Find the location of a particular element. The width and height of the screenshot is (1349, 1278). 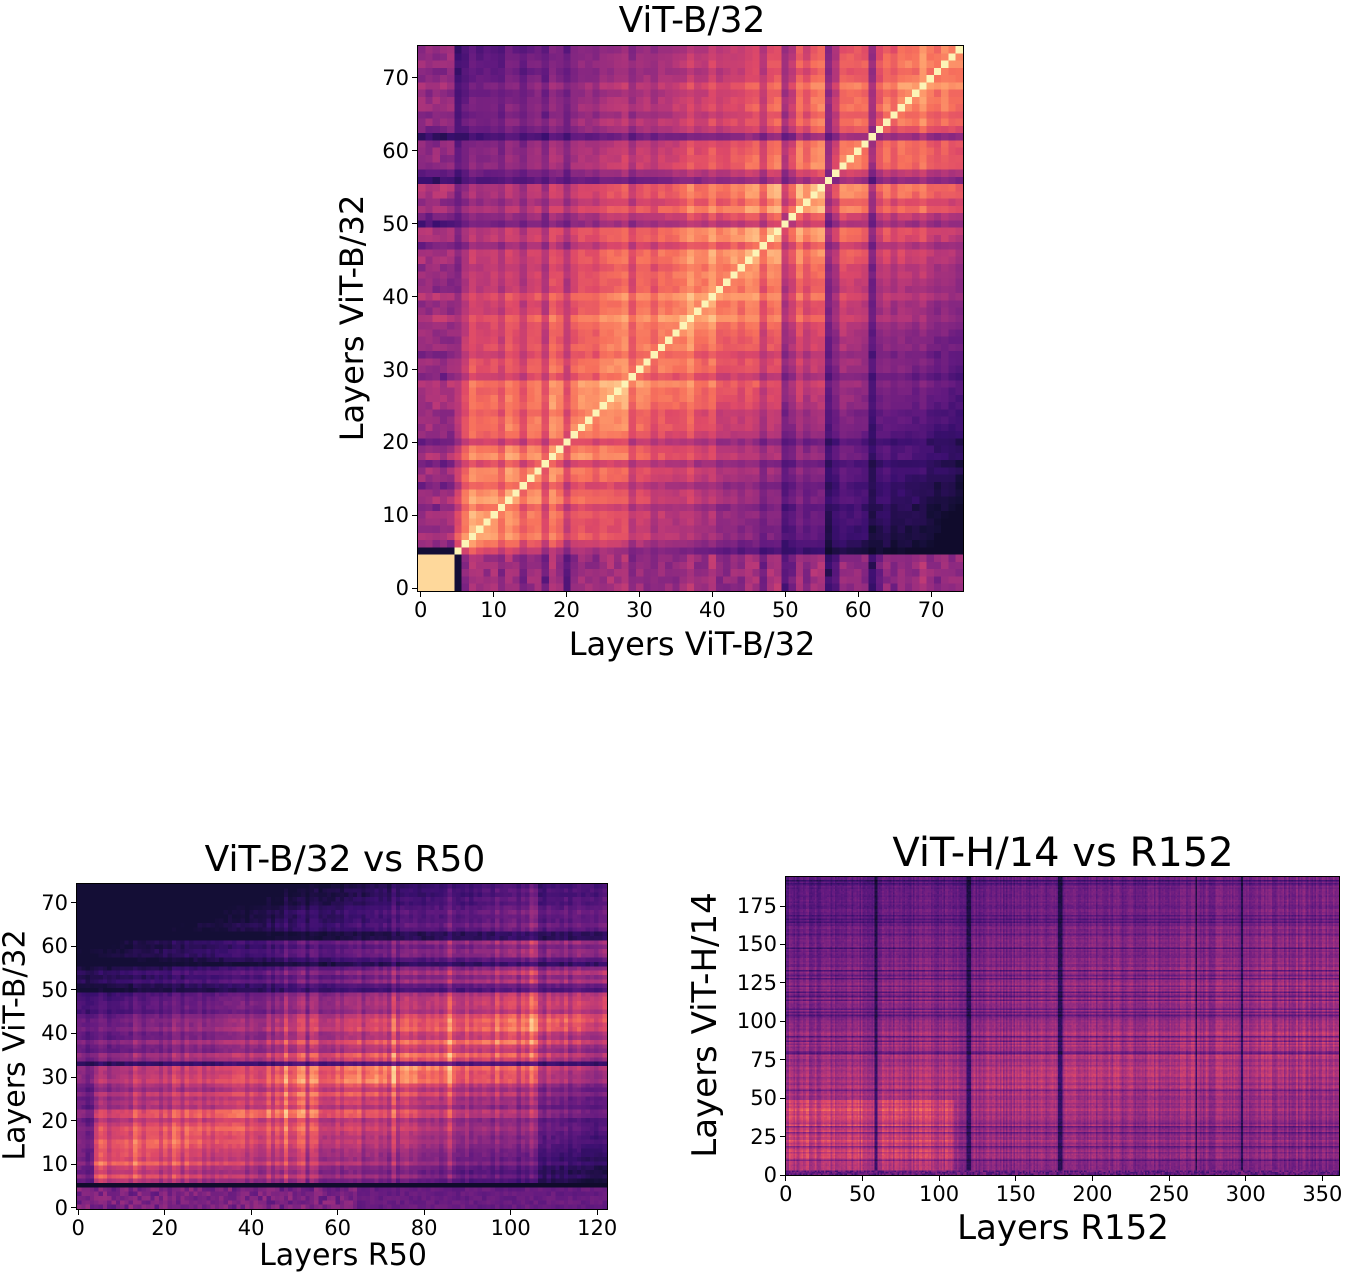

y-tick-label: 25 is located at coordinates (763, 1136).